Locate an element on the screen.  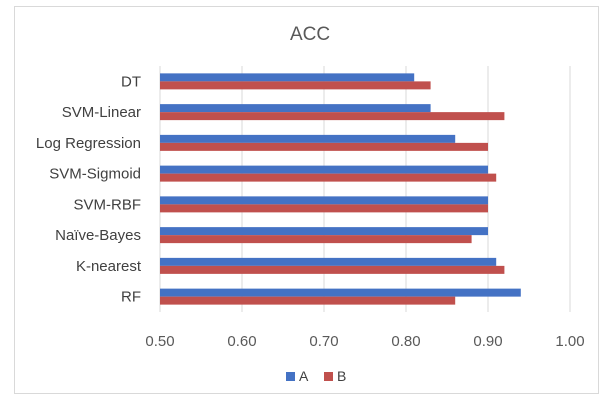
category-label: SVM-Linear is located at coordinates (101, 112).